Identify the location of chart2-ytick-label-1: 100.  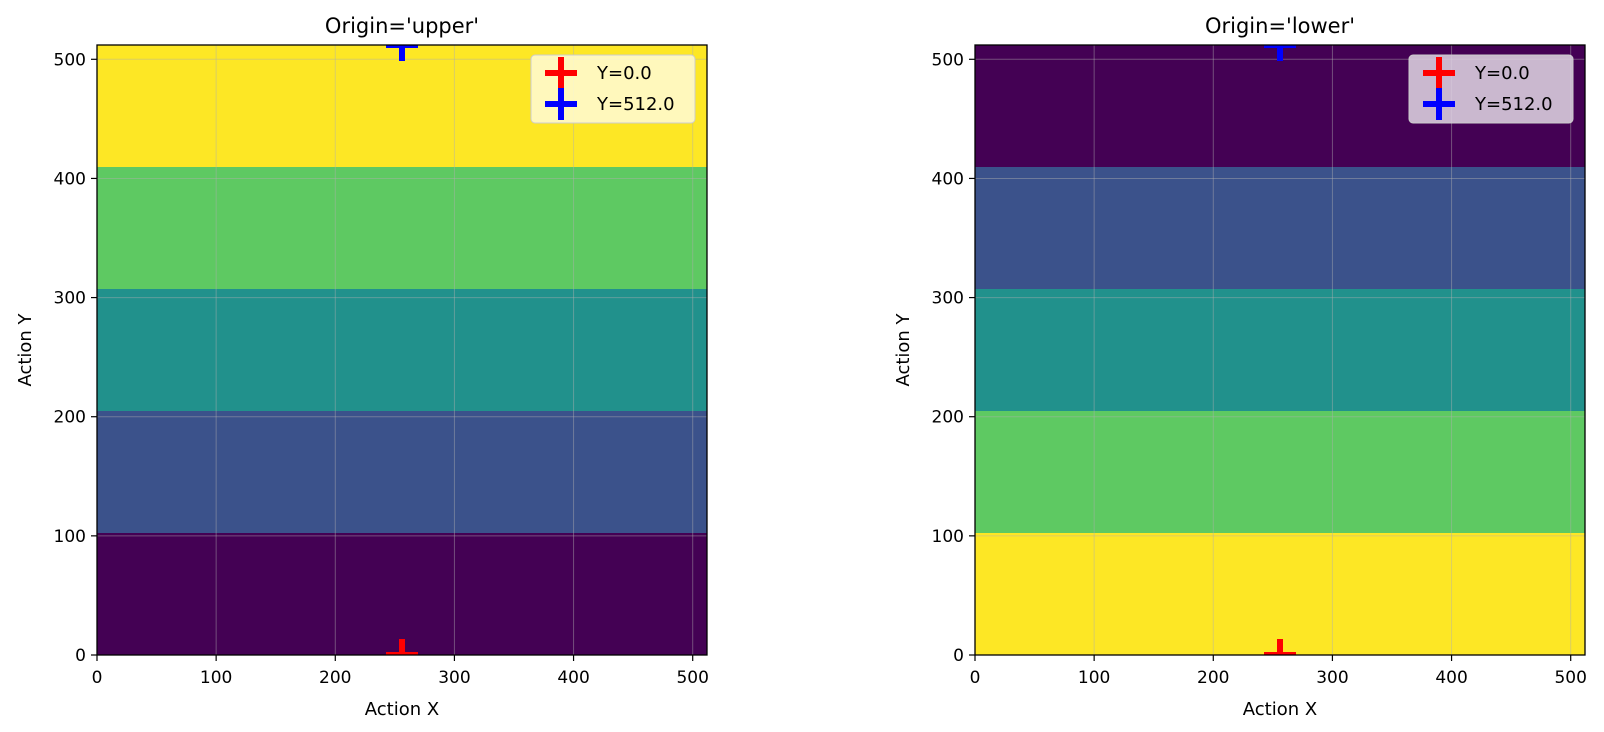
(948, 537).